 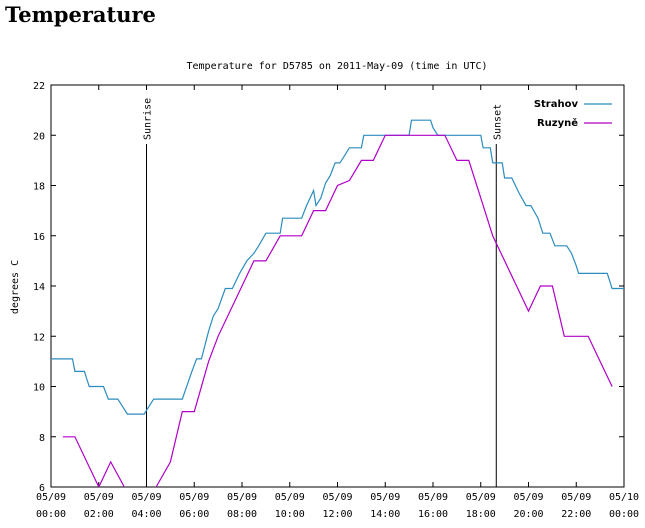 What do you see at coordinates (242, 514) in the screenshot?
I see `x-tick-label-time: 08:00` at bounding box center [242, 514].